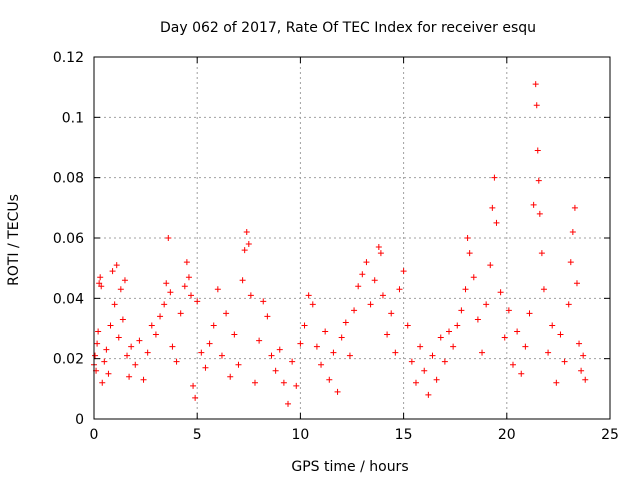 The width and height of the screenshot is (640, 480). What do you see at coordinates (507, 435) in the screenshot?
I see `x-tick-label: 20` at bounding box center [507, 435].